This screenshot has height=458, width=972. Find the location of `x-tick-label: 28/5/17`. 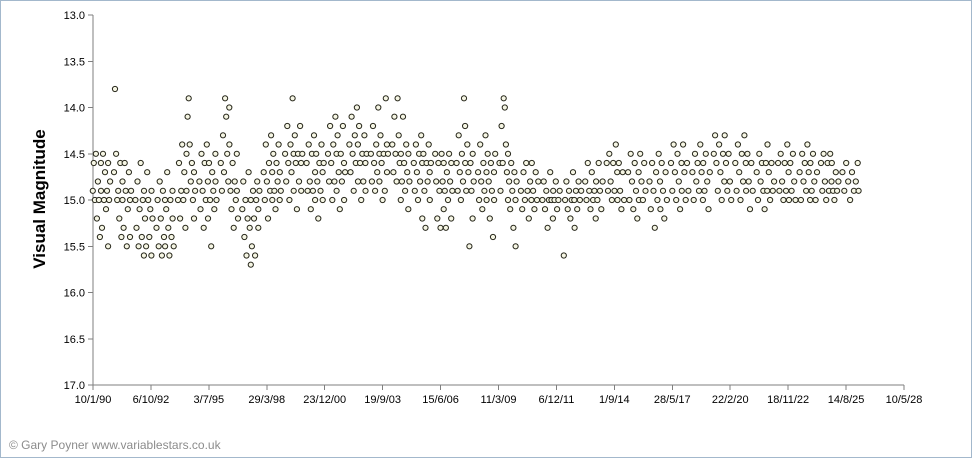

x-tick-label: 28/5/17 is located at coordinates (672, 400).